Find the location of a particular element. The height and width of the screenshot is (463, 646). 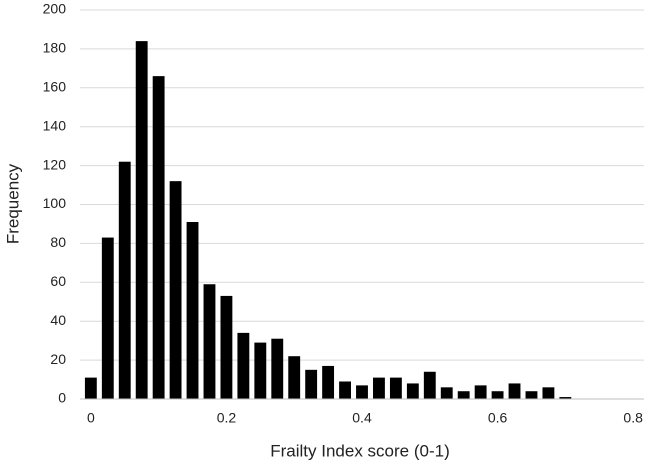

y-tick-label: 40 is located at coordinates (58, 320).